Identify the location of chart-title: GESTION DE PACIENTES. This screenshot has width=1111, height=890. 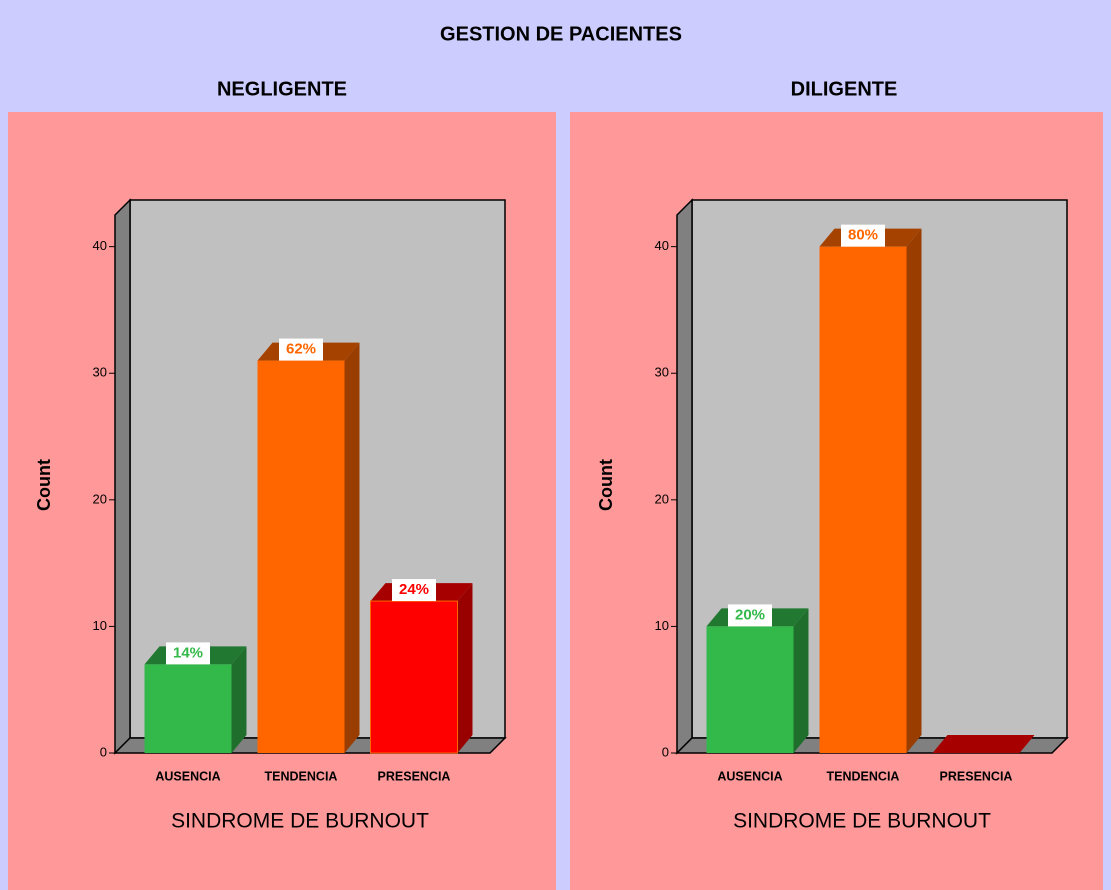
(561, 34).